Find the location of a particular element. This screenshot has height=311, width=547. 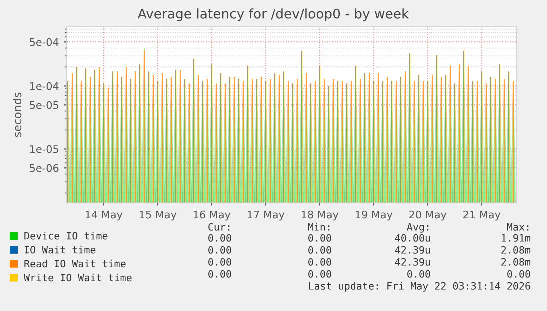

x-tick-label: 16 May is located at coordinates (212, 215).